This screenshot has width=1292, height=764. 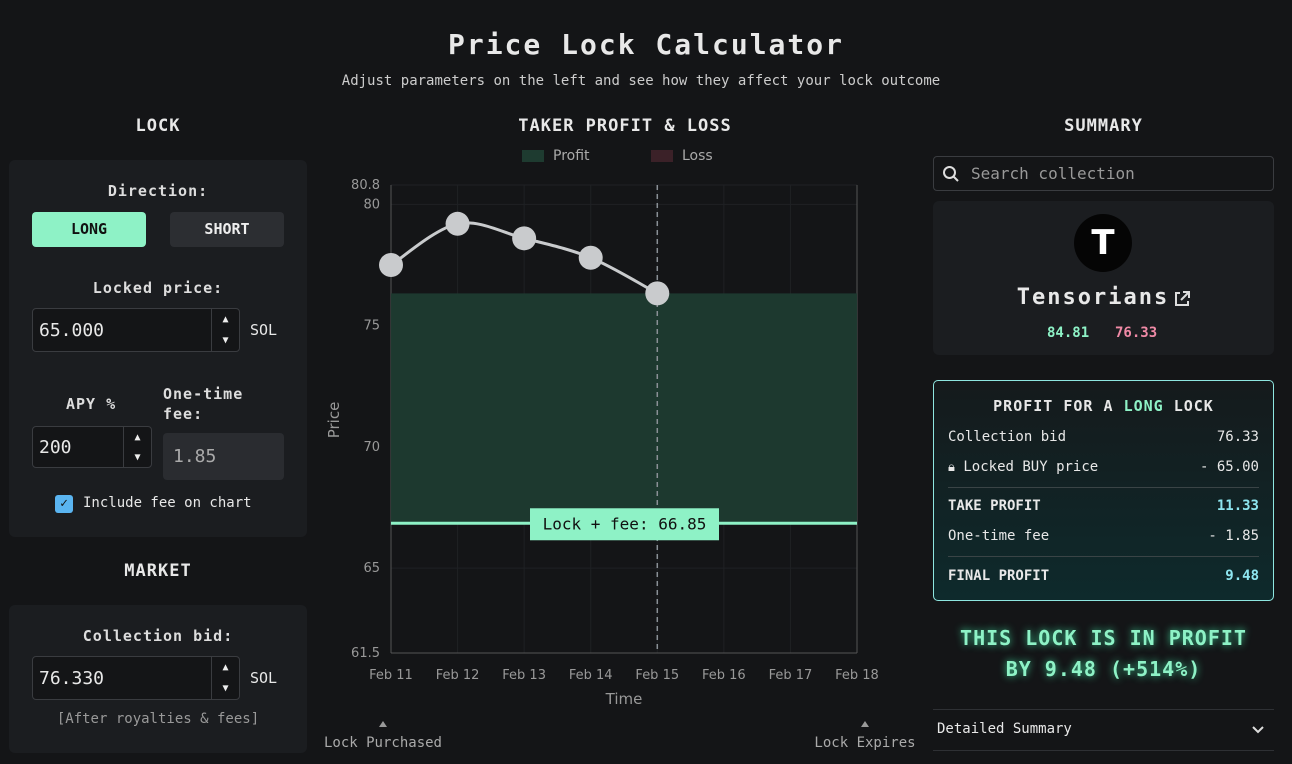 I want to click on y-tick-label: 80.8, so click(x=365, y=185).